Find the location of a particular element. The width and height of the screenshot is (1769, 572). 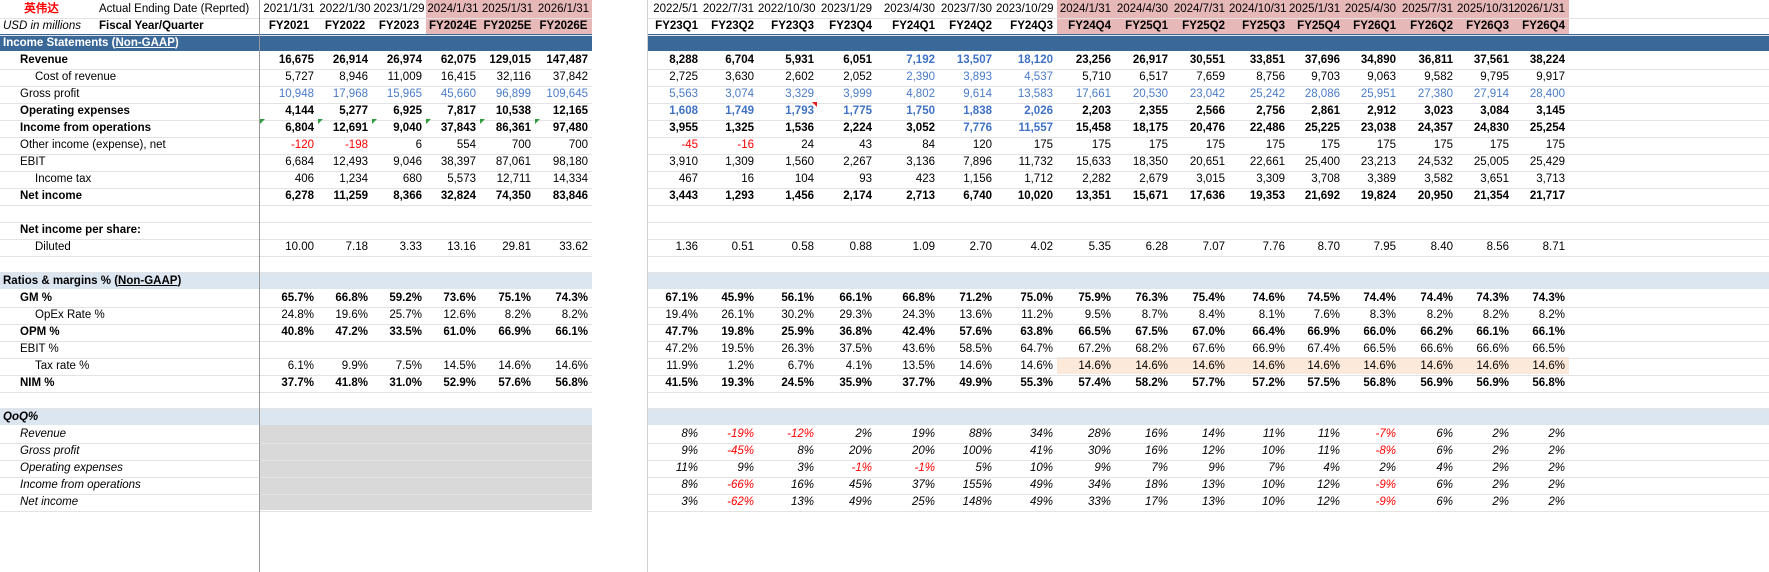

annual-value-cell: 7,817 is located at coordinates (461, 111).